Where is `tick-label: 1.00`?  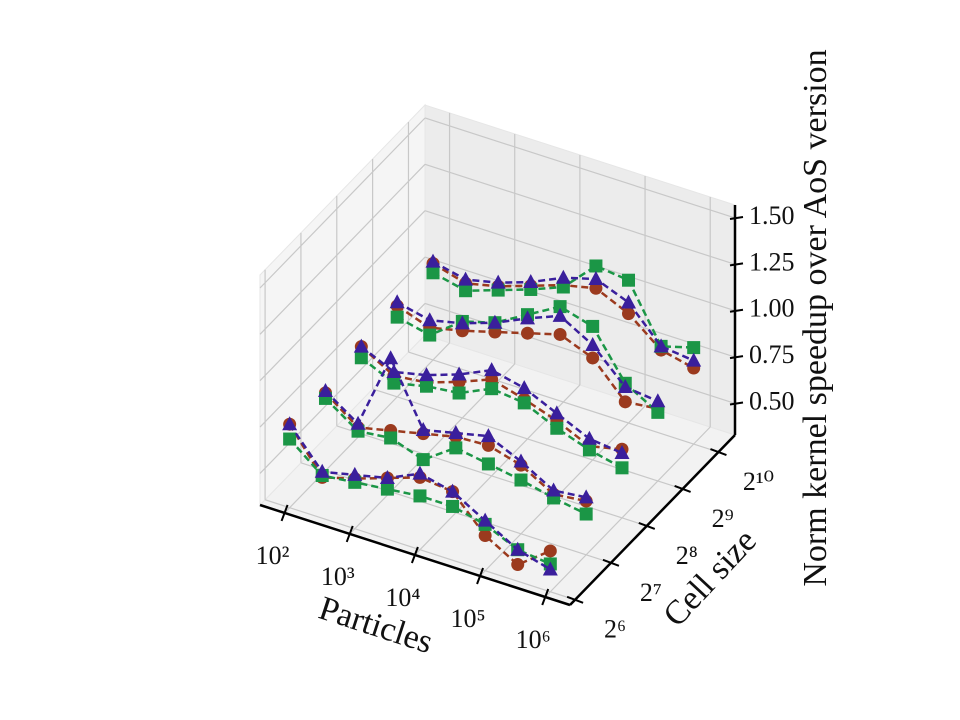
tick-label: 1.00 is located at coordinates (772, 308).